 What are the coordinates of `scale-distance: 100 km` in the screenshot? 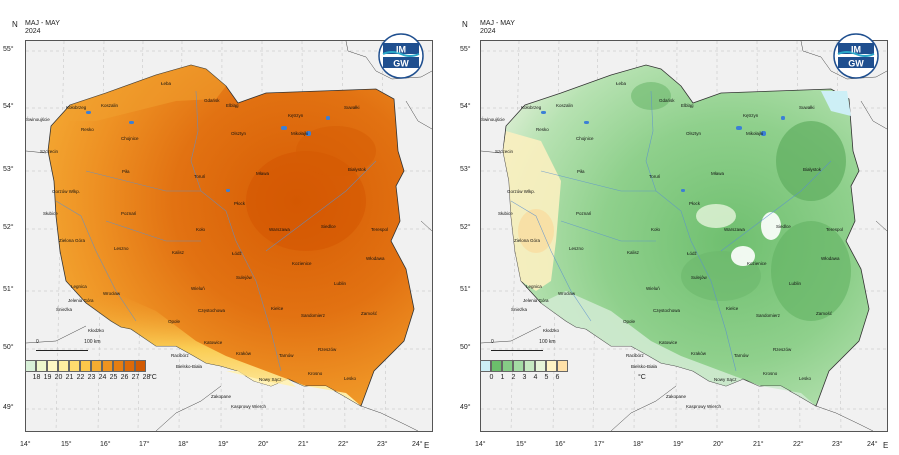 It's located at (547, 342).